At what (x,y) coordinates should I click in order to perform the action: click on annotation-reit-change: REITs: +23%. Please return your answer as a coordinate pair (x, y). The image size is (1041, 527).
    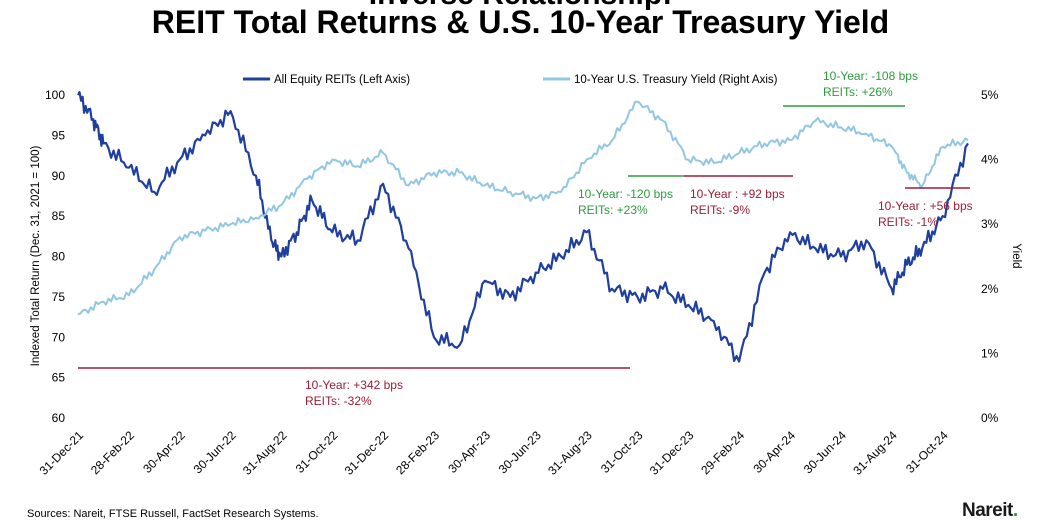
    Looking at the image, I should click on (613, 210).